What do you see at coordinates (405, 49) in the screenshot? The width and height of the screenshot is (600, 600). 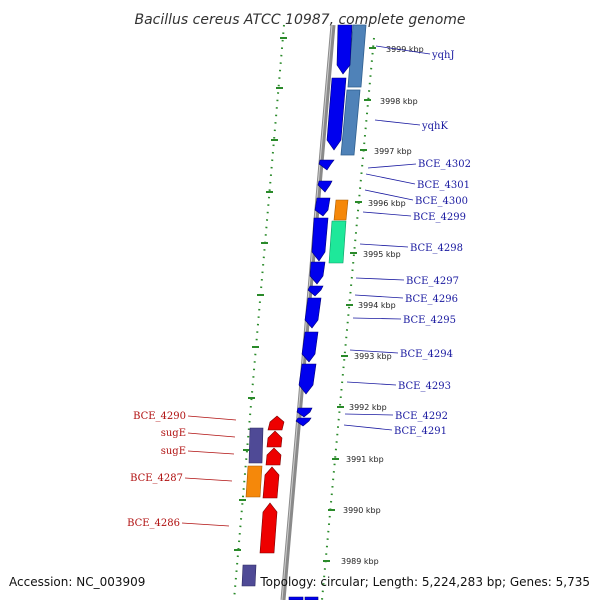 I see `tick-label-3999: 3999 kbp` at bounding box center [405, 49].